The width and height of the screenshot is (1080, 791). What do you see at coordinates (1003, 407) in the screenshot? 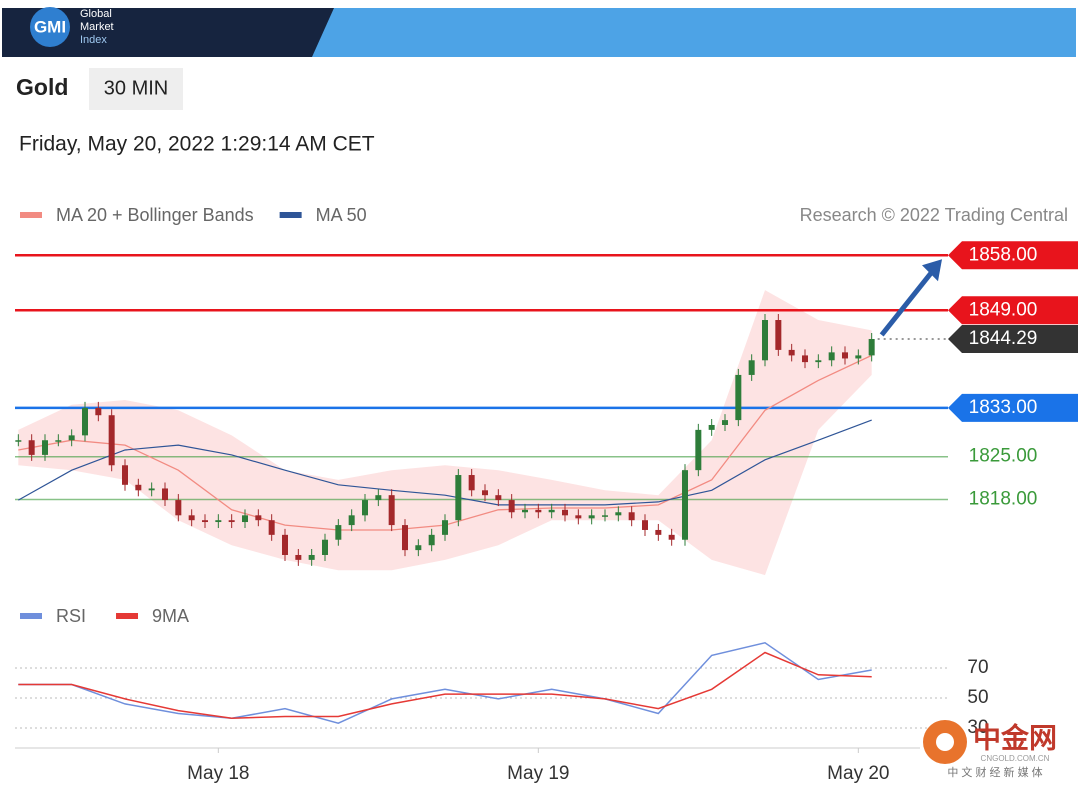
I see `level-label: 1833.00` at bounding box center [1003, 407].